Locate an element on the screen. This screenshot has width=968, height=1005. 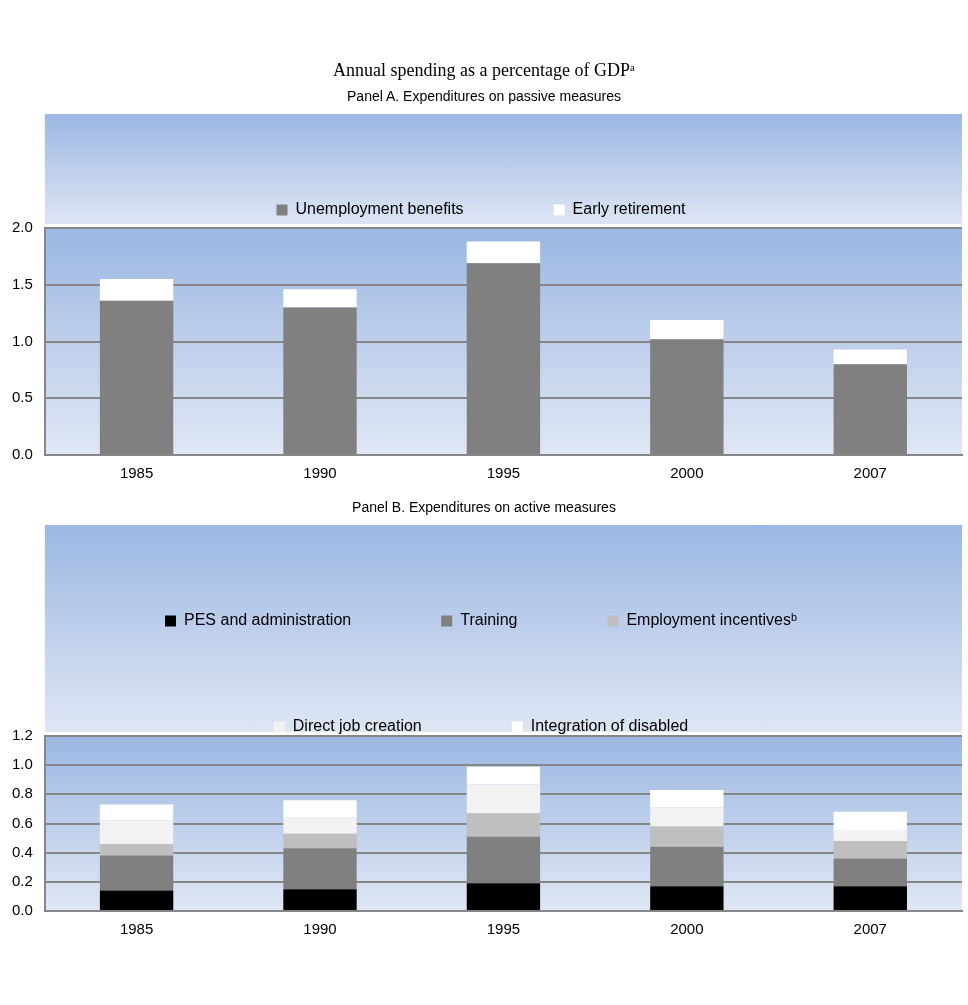
chart-title: Panel B. Expenditures on active measures is located at coordinates (484, 508).